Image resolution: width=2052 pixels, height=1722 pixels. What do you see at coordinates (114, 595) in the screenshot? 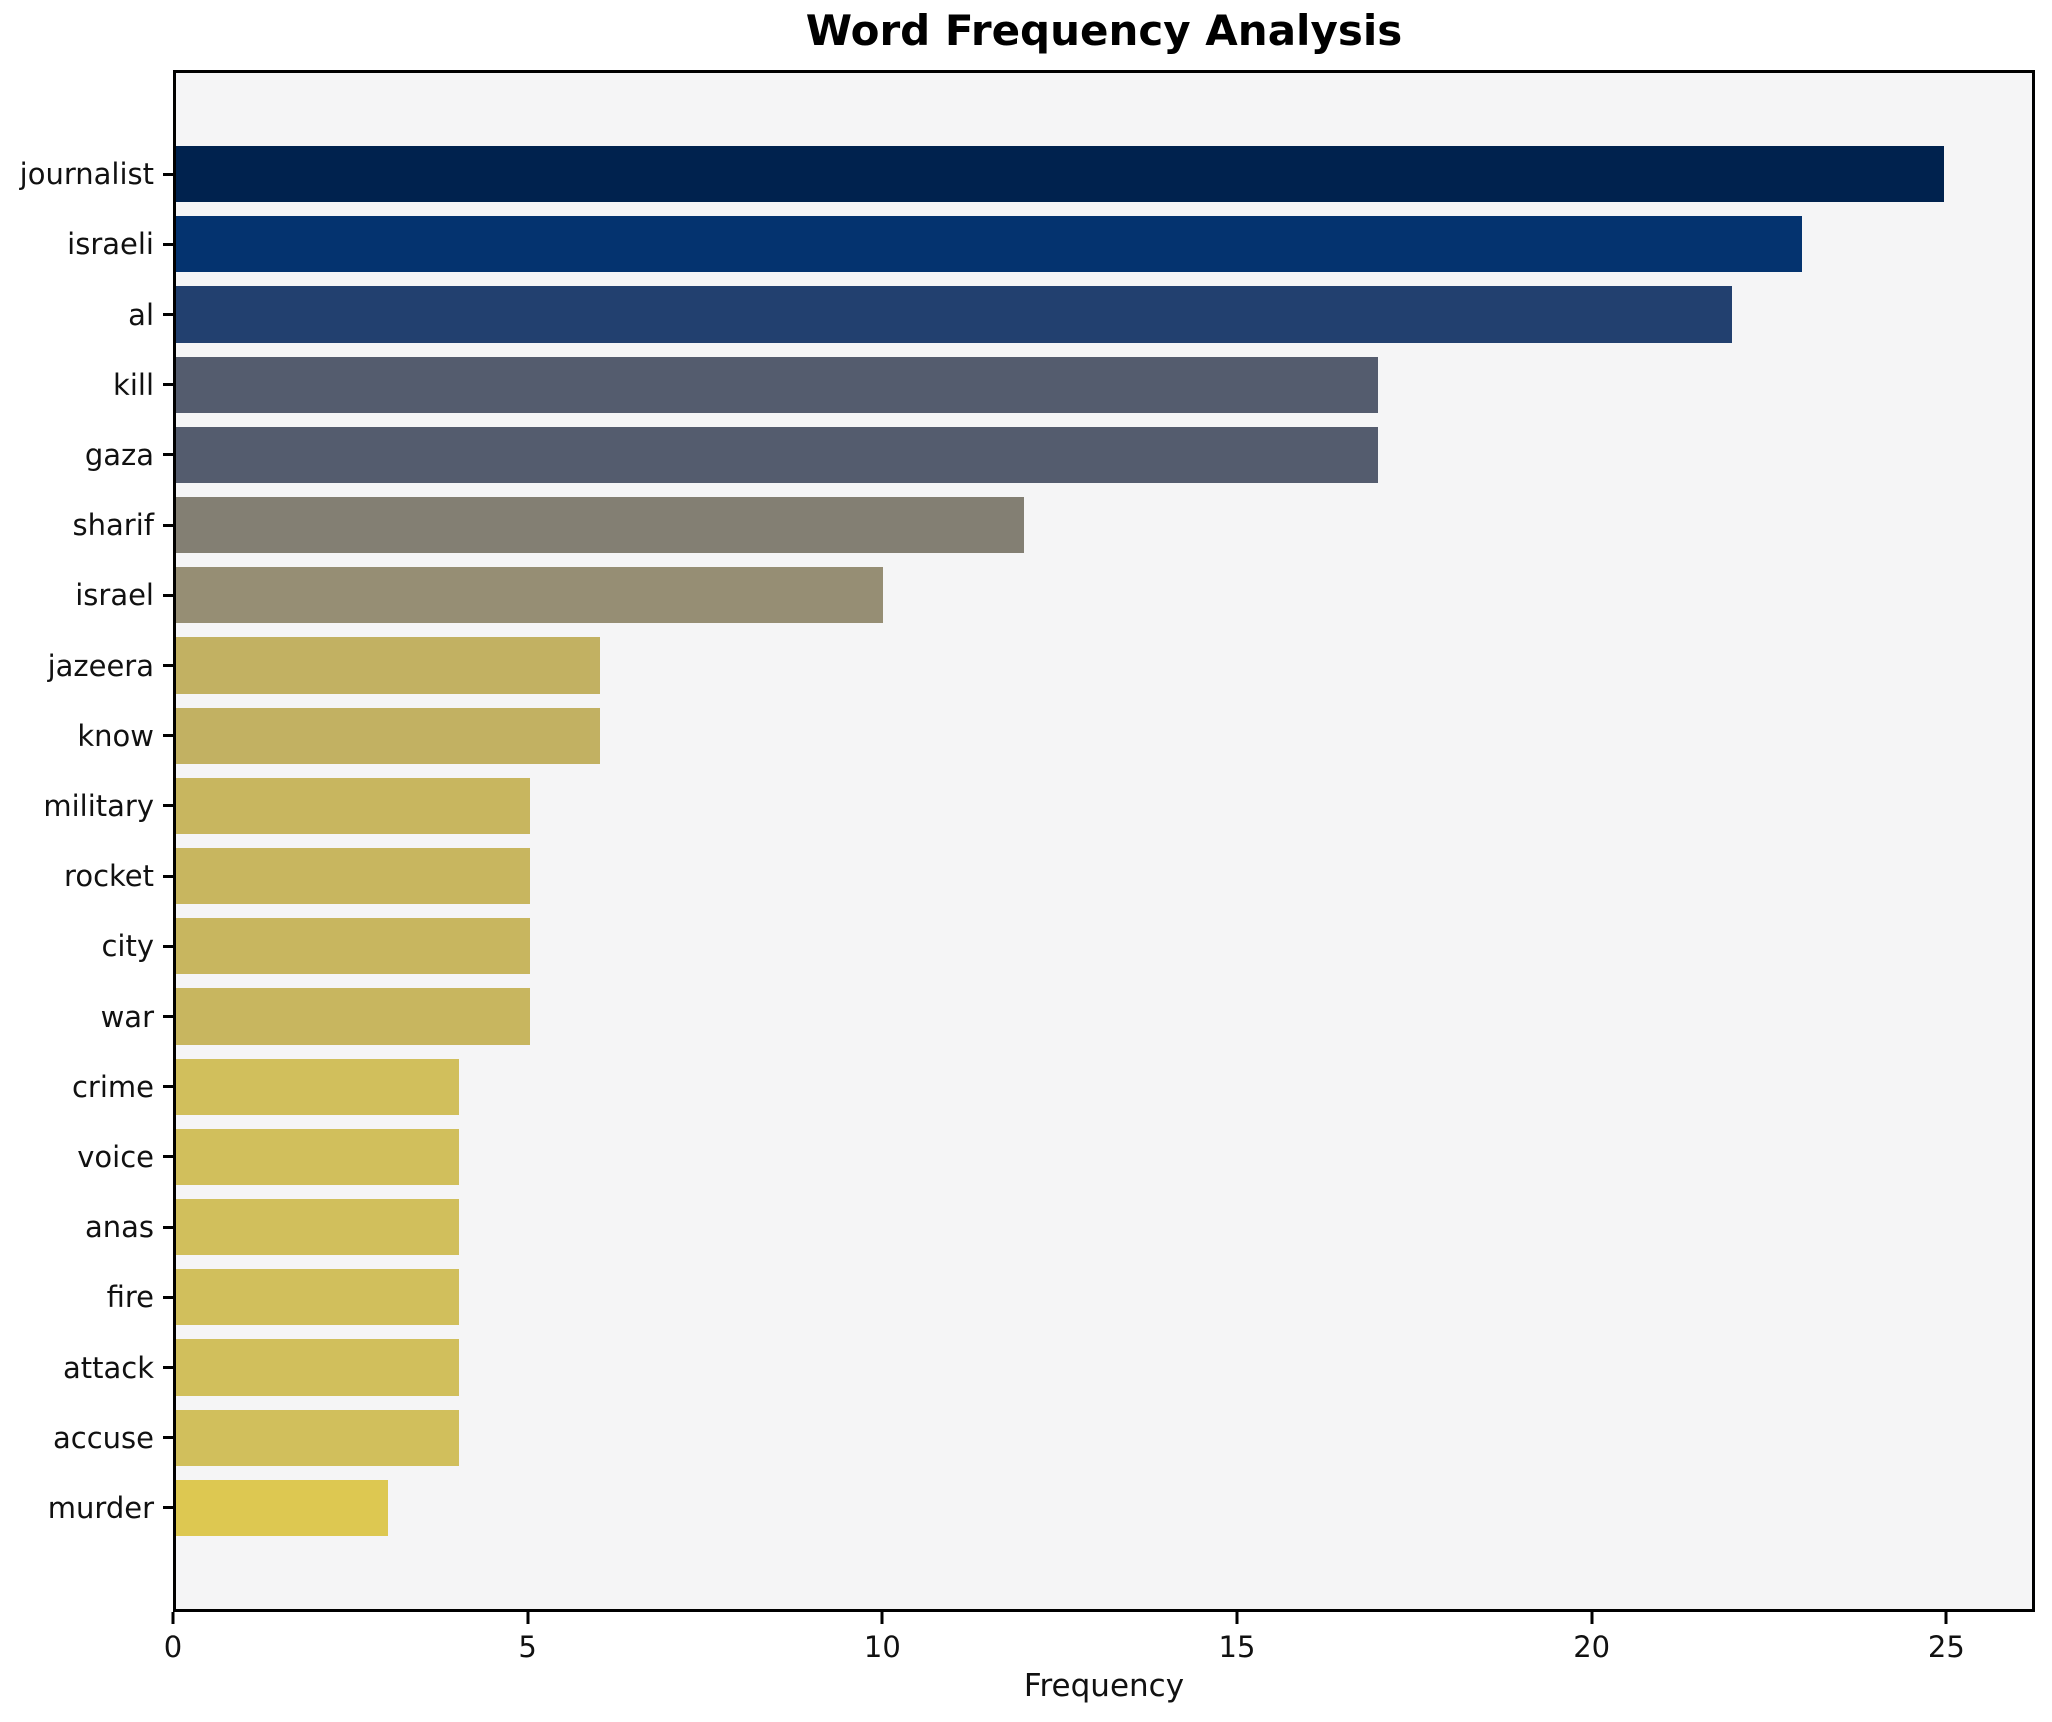
I see `y-axis-label: israel` at bounding box center [114, 595].